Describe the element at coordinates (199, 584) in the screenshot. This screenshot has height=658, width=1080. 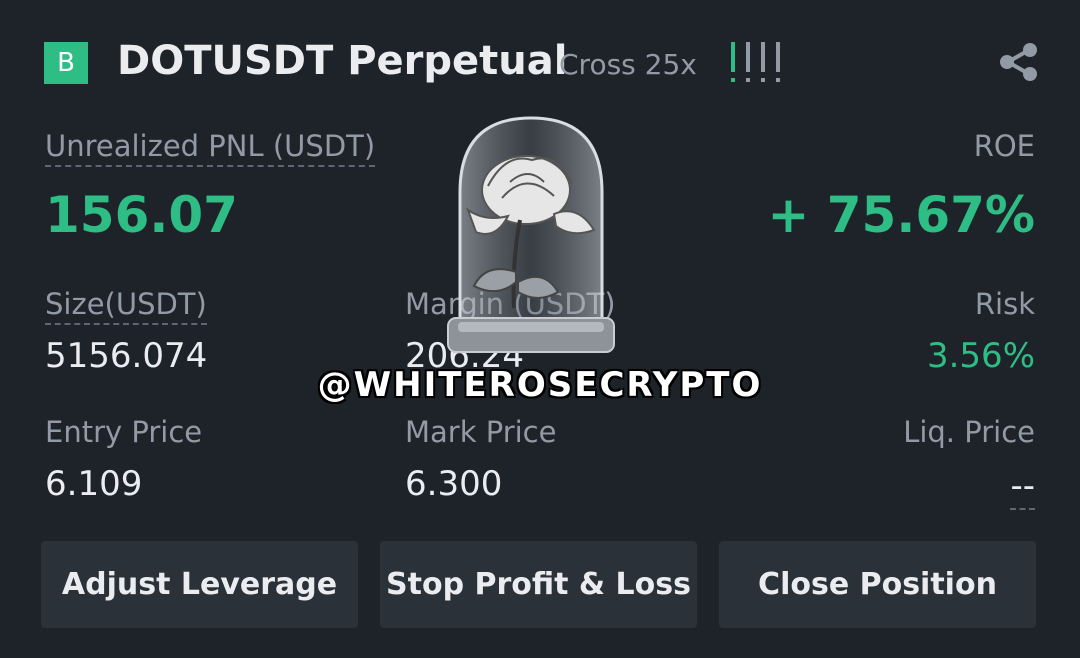
I see `adjust-leverage-button: Adjust Leverage` at that location.